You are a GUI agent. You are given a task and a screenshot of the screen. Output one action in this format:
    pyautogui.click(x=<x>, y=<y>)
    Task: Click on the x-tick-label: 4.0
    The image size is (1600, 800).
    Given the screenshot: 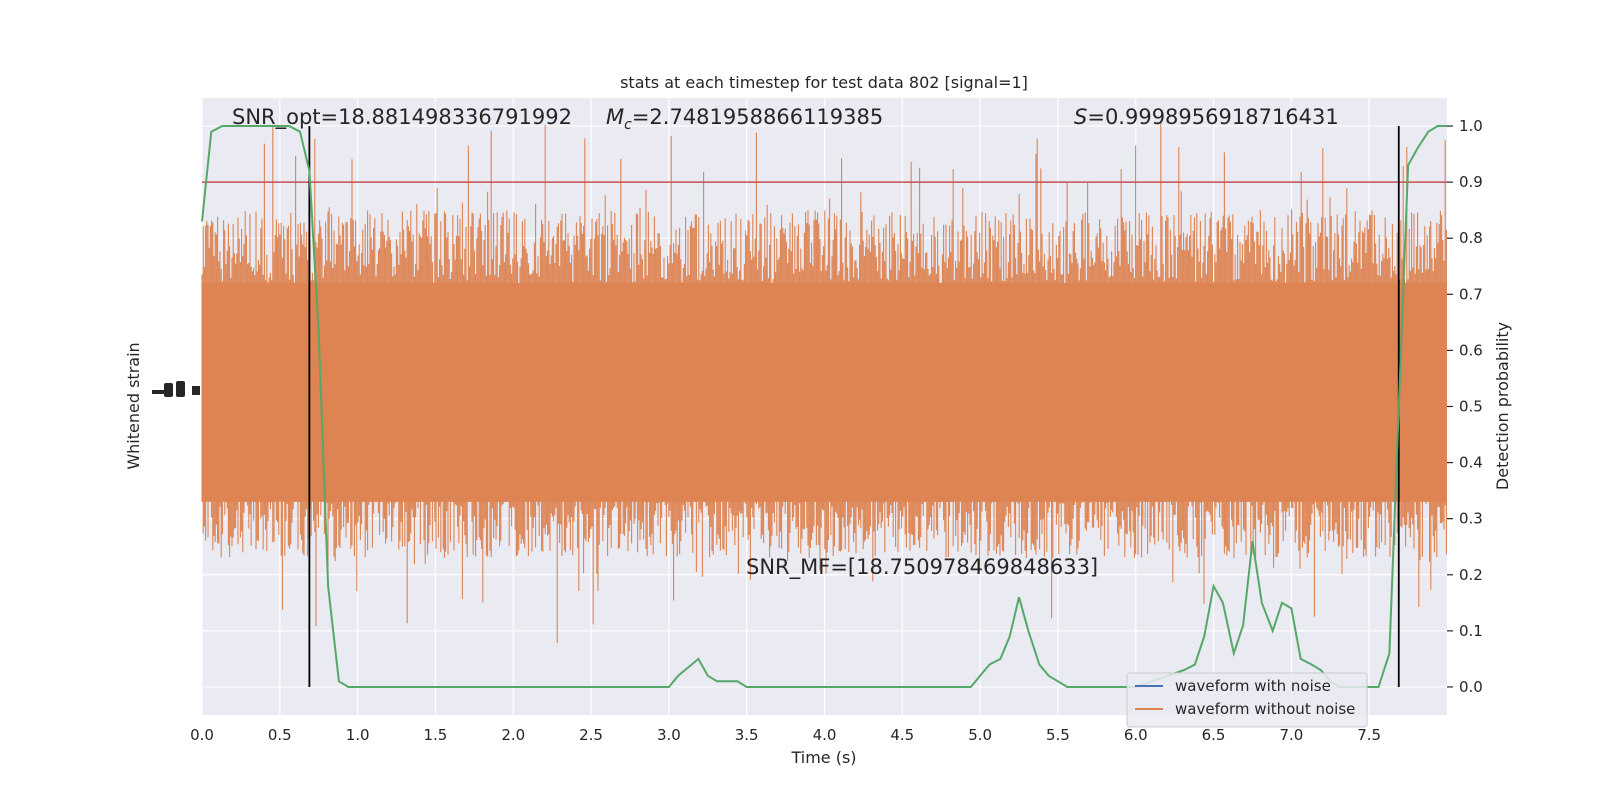 What is the action you would take?
    pyautogui.click(x=825, y=735)
    